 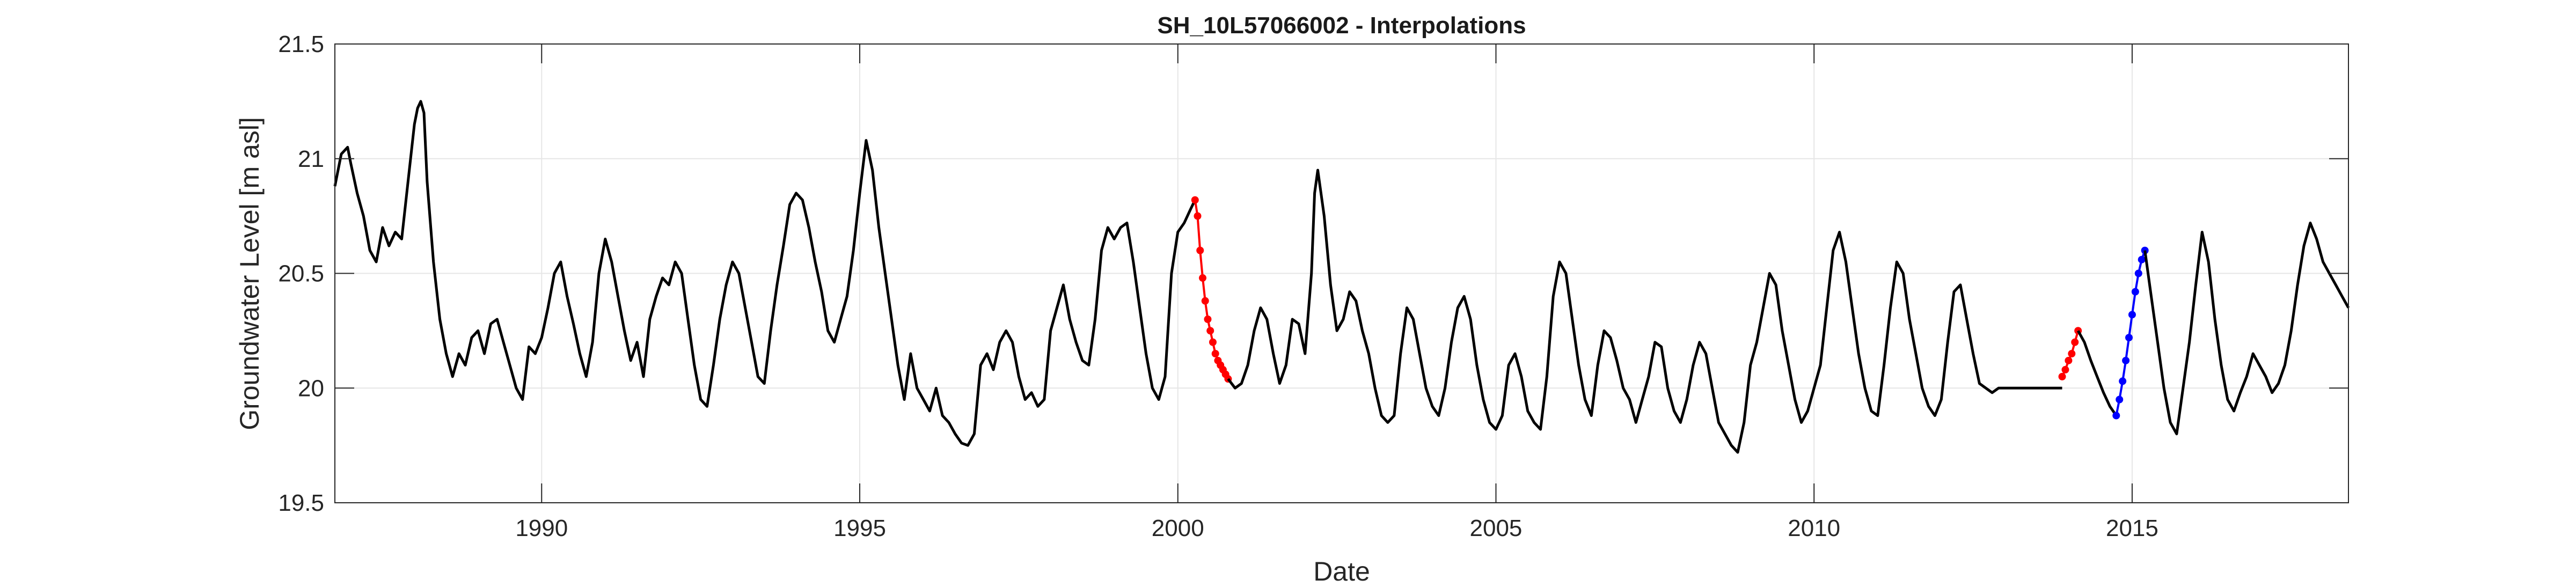 I want to click on x-axis-label: Date, so click(x=1341, y=571).